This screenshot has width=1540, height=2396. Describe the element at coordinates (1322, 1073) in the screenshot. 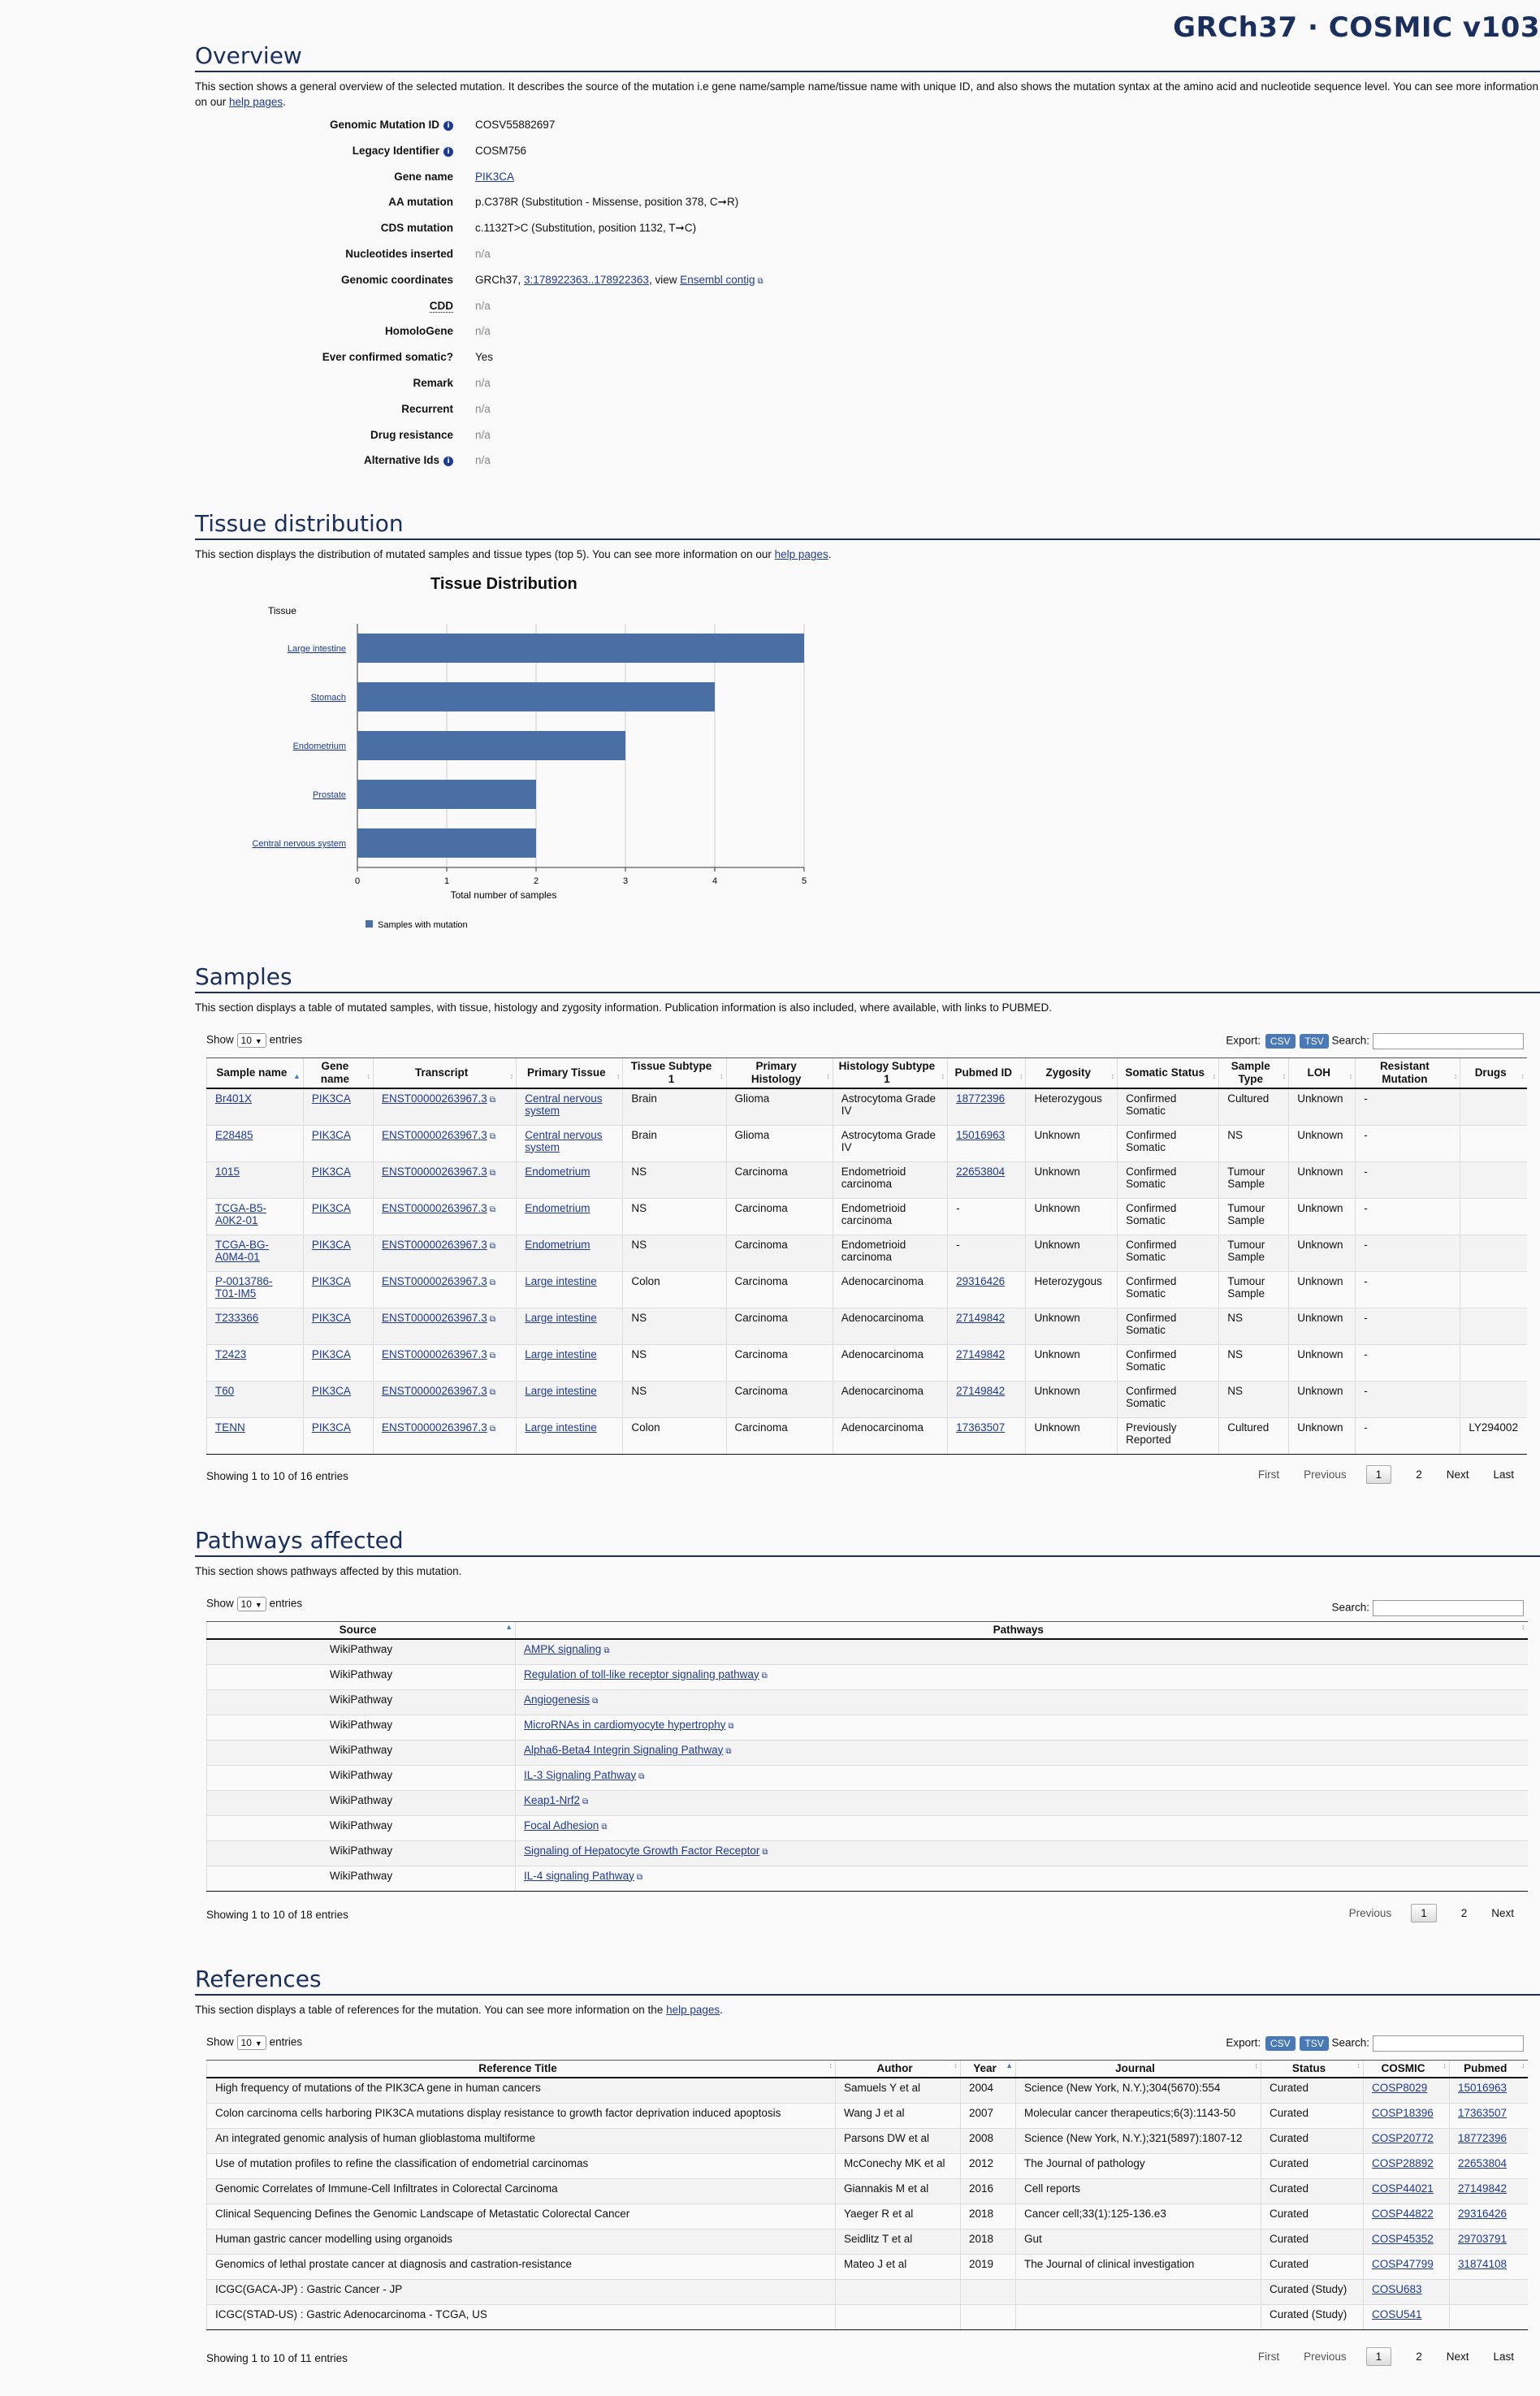

I see `column-header: LOH` at that location.